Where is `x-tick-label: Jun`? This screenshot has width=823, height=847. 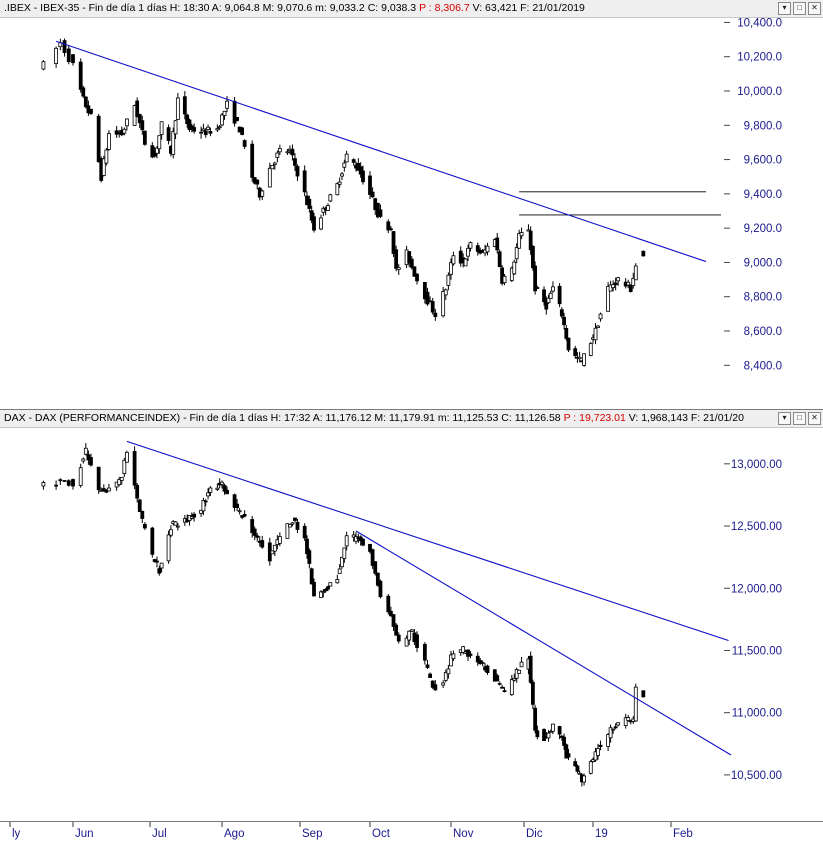 x-tick-label: Jun is located at coordinates (84, 834).